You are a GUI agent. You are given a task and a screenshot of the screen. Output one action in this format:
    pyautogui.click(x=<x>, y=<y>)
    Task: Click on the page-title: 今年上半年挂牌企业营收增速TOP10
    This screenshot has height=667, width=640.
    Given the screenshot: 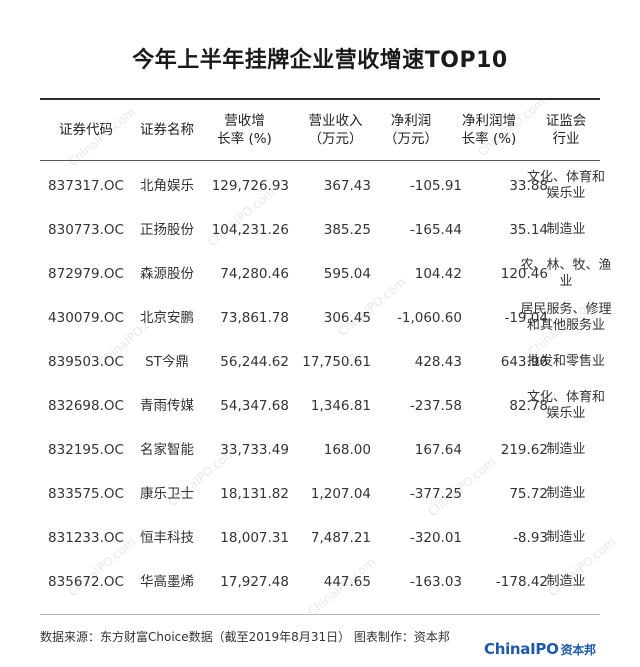 What is the action you would take?
    pyautogui.click(x=320, y=60)
    